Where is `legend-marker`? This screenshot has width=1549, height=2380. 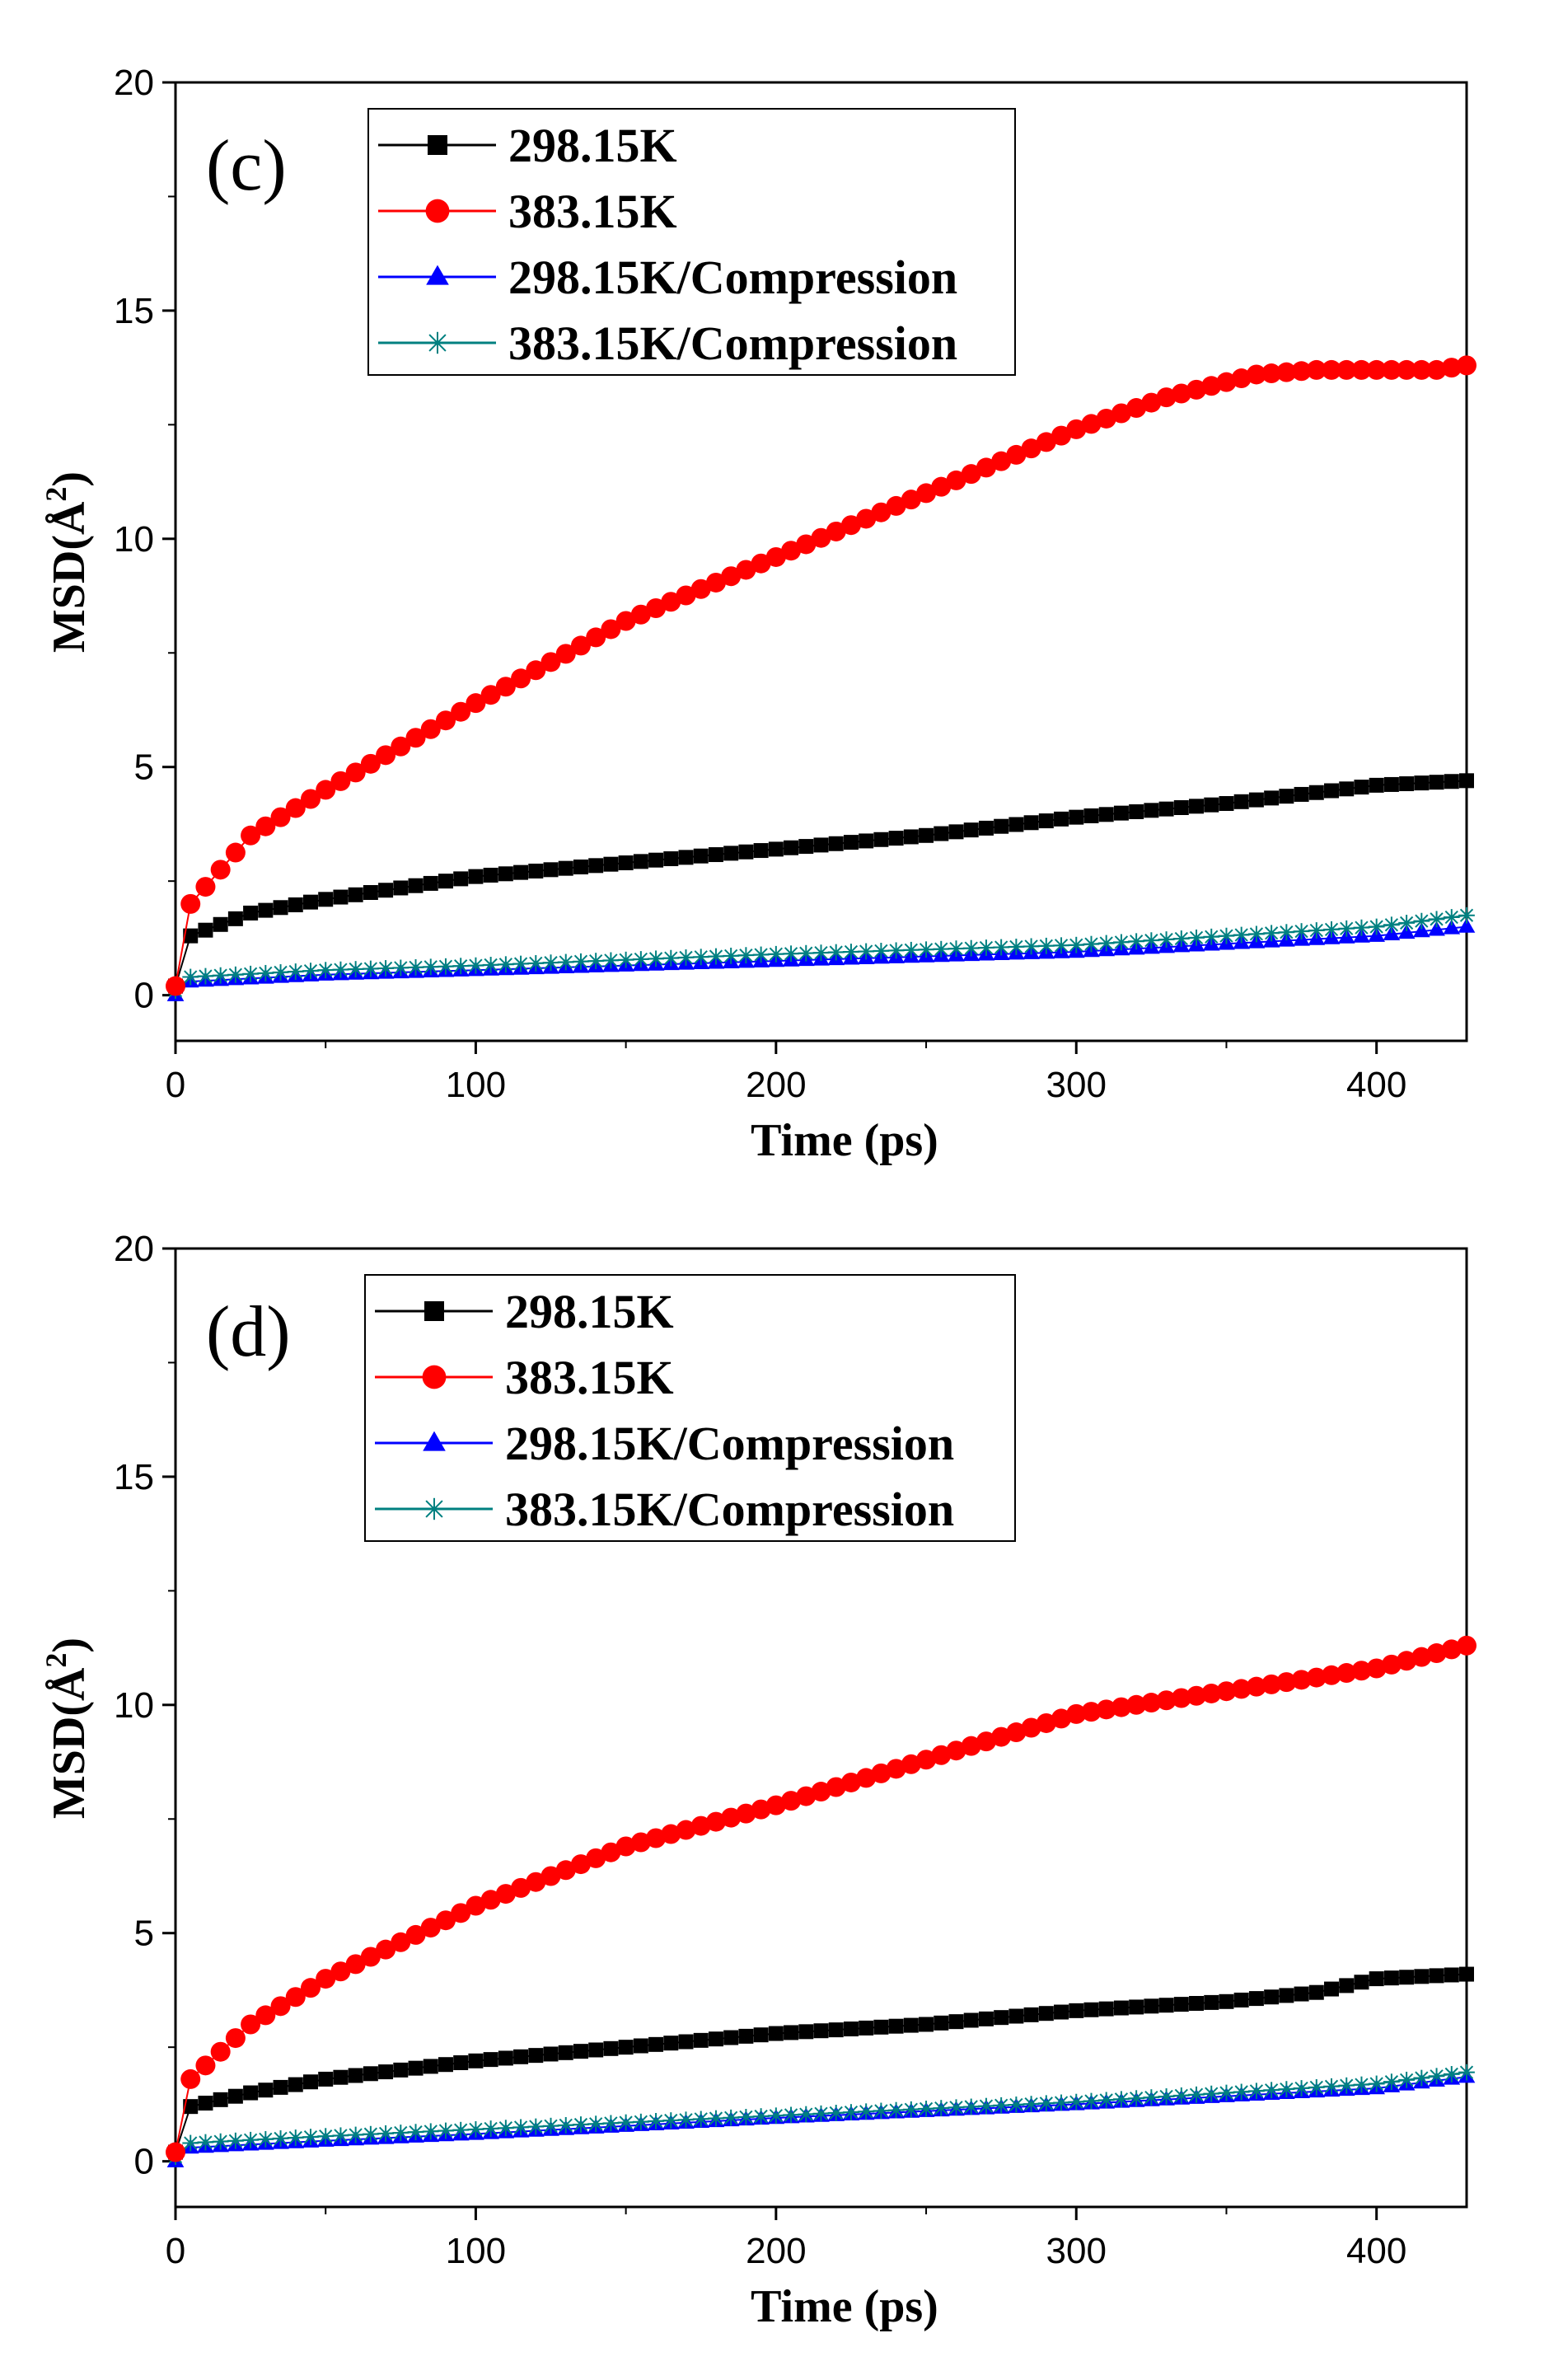
legend-marker is located at coordinates (438, 275).